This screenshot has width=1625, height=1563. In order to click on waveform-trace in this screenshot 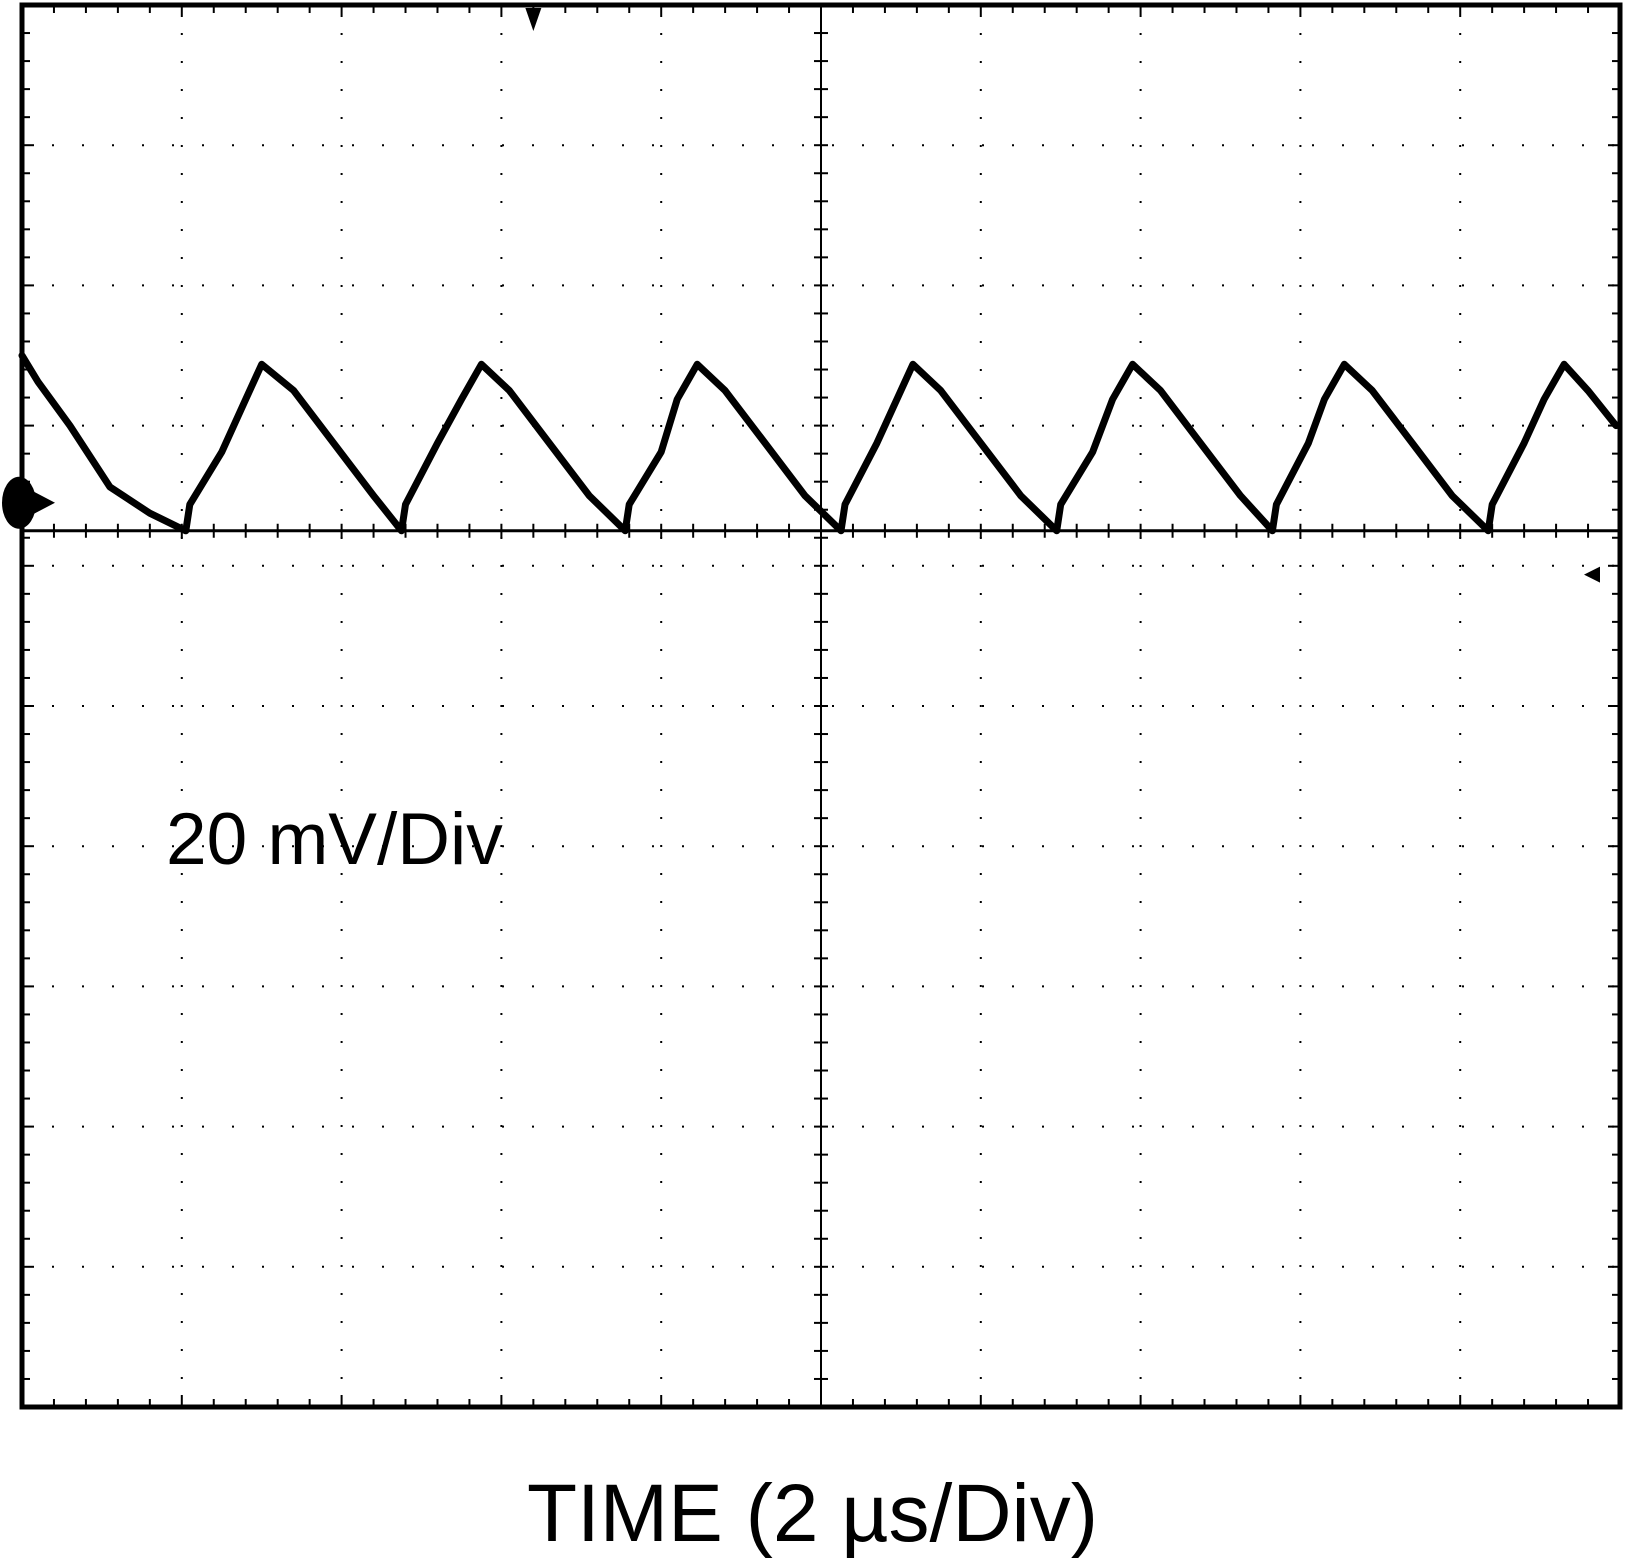, I will do `click(819, 443)`.